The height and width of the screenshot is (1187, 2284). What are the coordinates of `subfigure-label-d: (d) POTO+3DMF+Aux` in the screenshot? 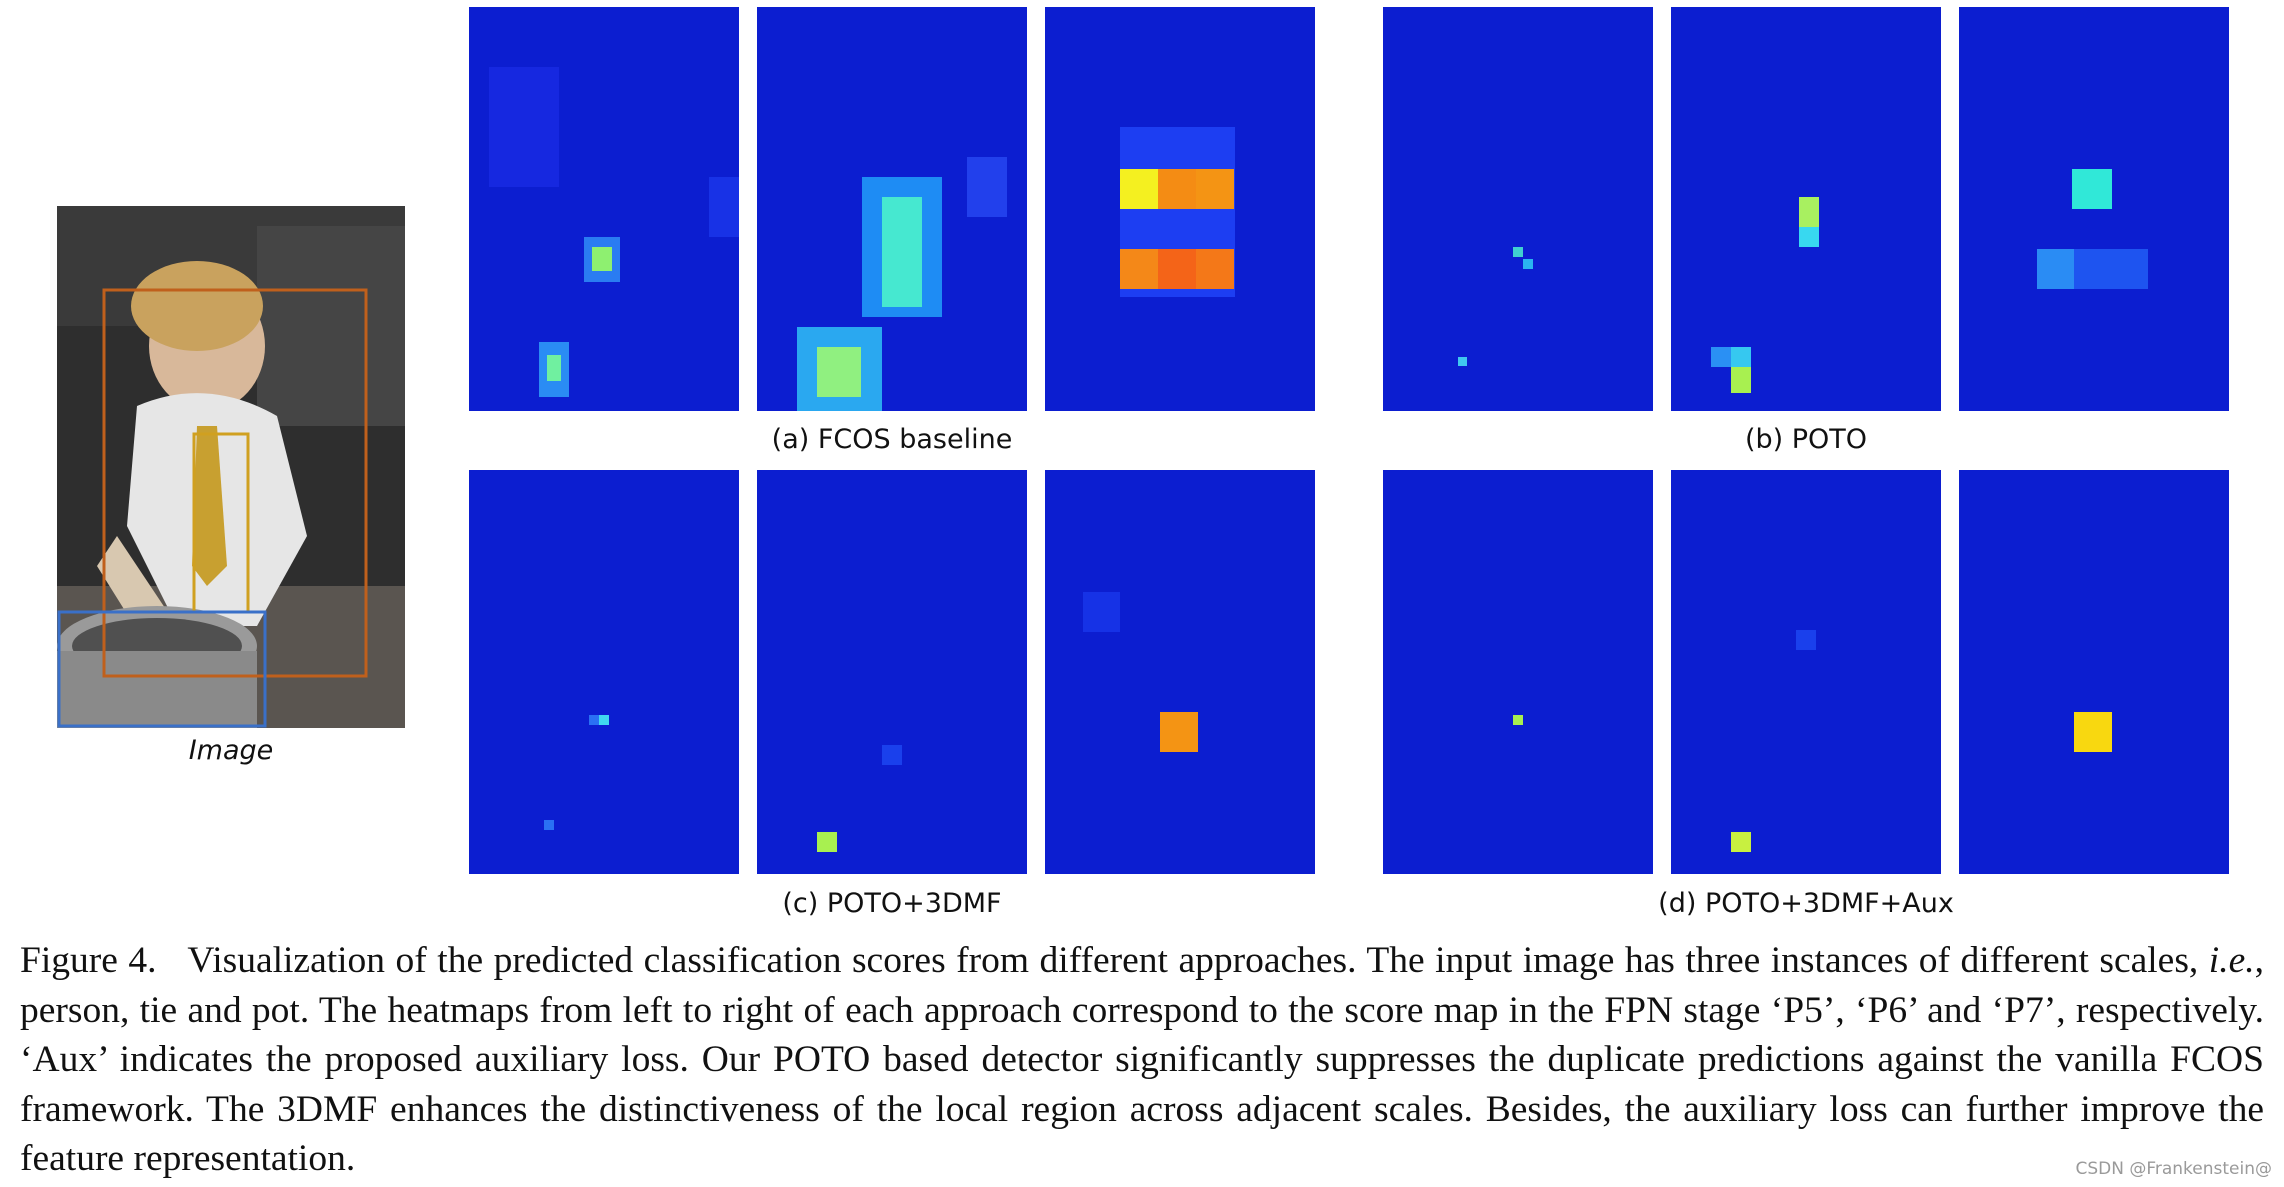 It's located at (1806, 903).